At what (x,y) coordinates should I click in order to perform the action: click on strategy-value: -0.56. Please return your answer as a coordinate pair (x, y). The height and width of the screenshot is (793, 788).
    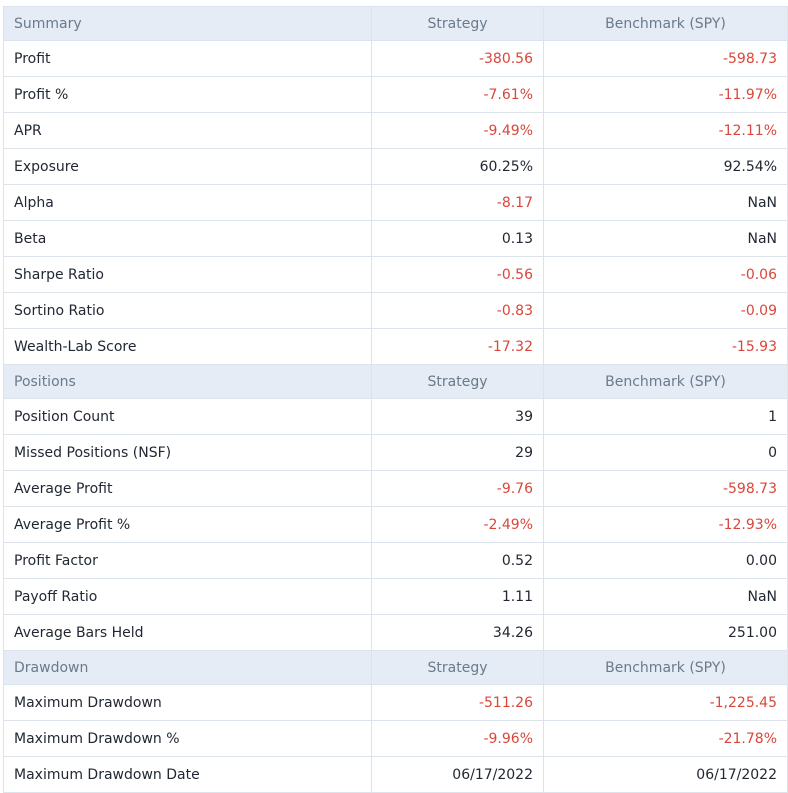
    Looking at the image, I should click on (457, 274).